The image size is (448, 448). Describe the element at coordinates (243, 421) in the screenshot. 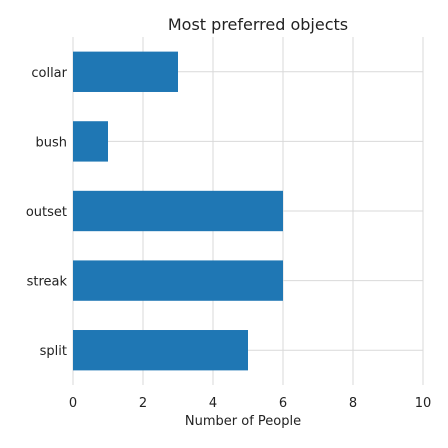

I see `x-axis-label: Number of People` at that location.